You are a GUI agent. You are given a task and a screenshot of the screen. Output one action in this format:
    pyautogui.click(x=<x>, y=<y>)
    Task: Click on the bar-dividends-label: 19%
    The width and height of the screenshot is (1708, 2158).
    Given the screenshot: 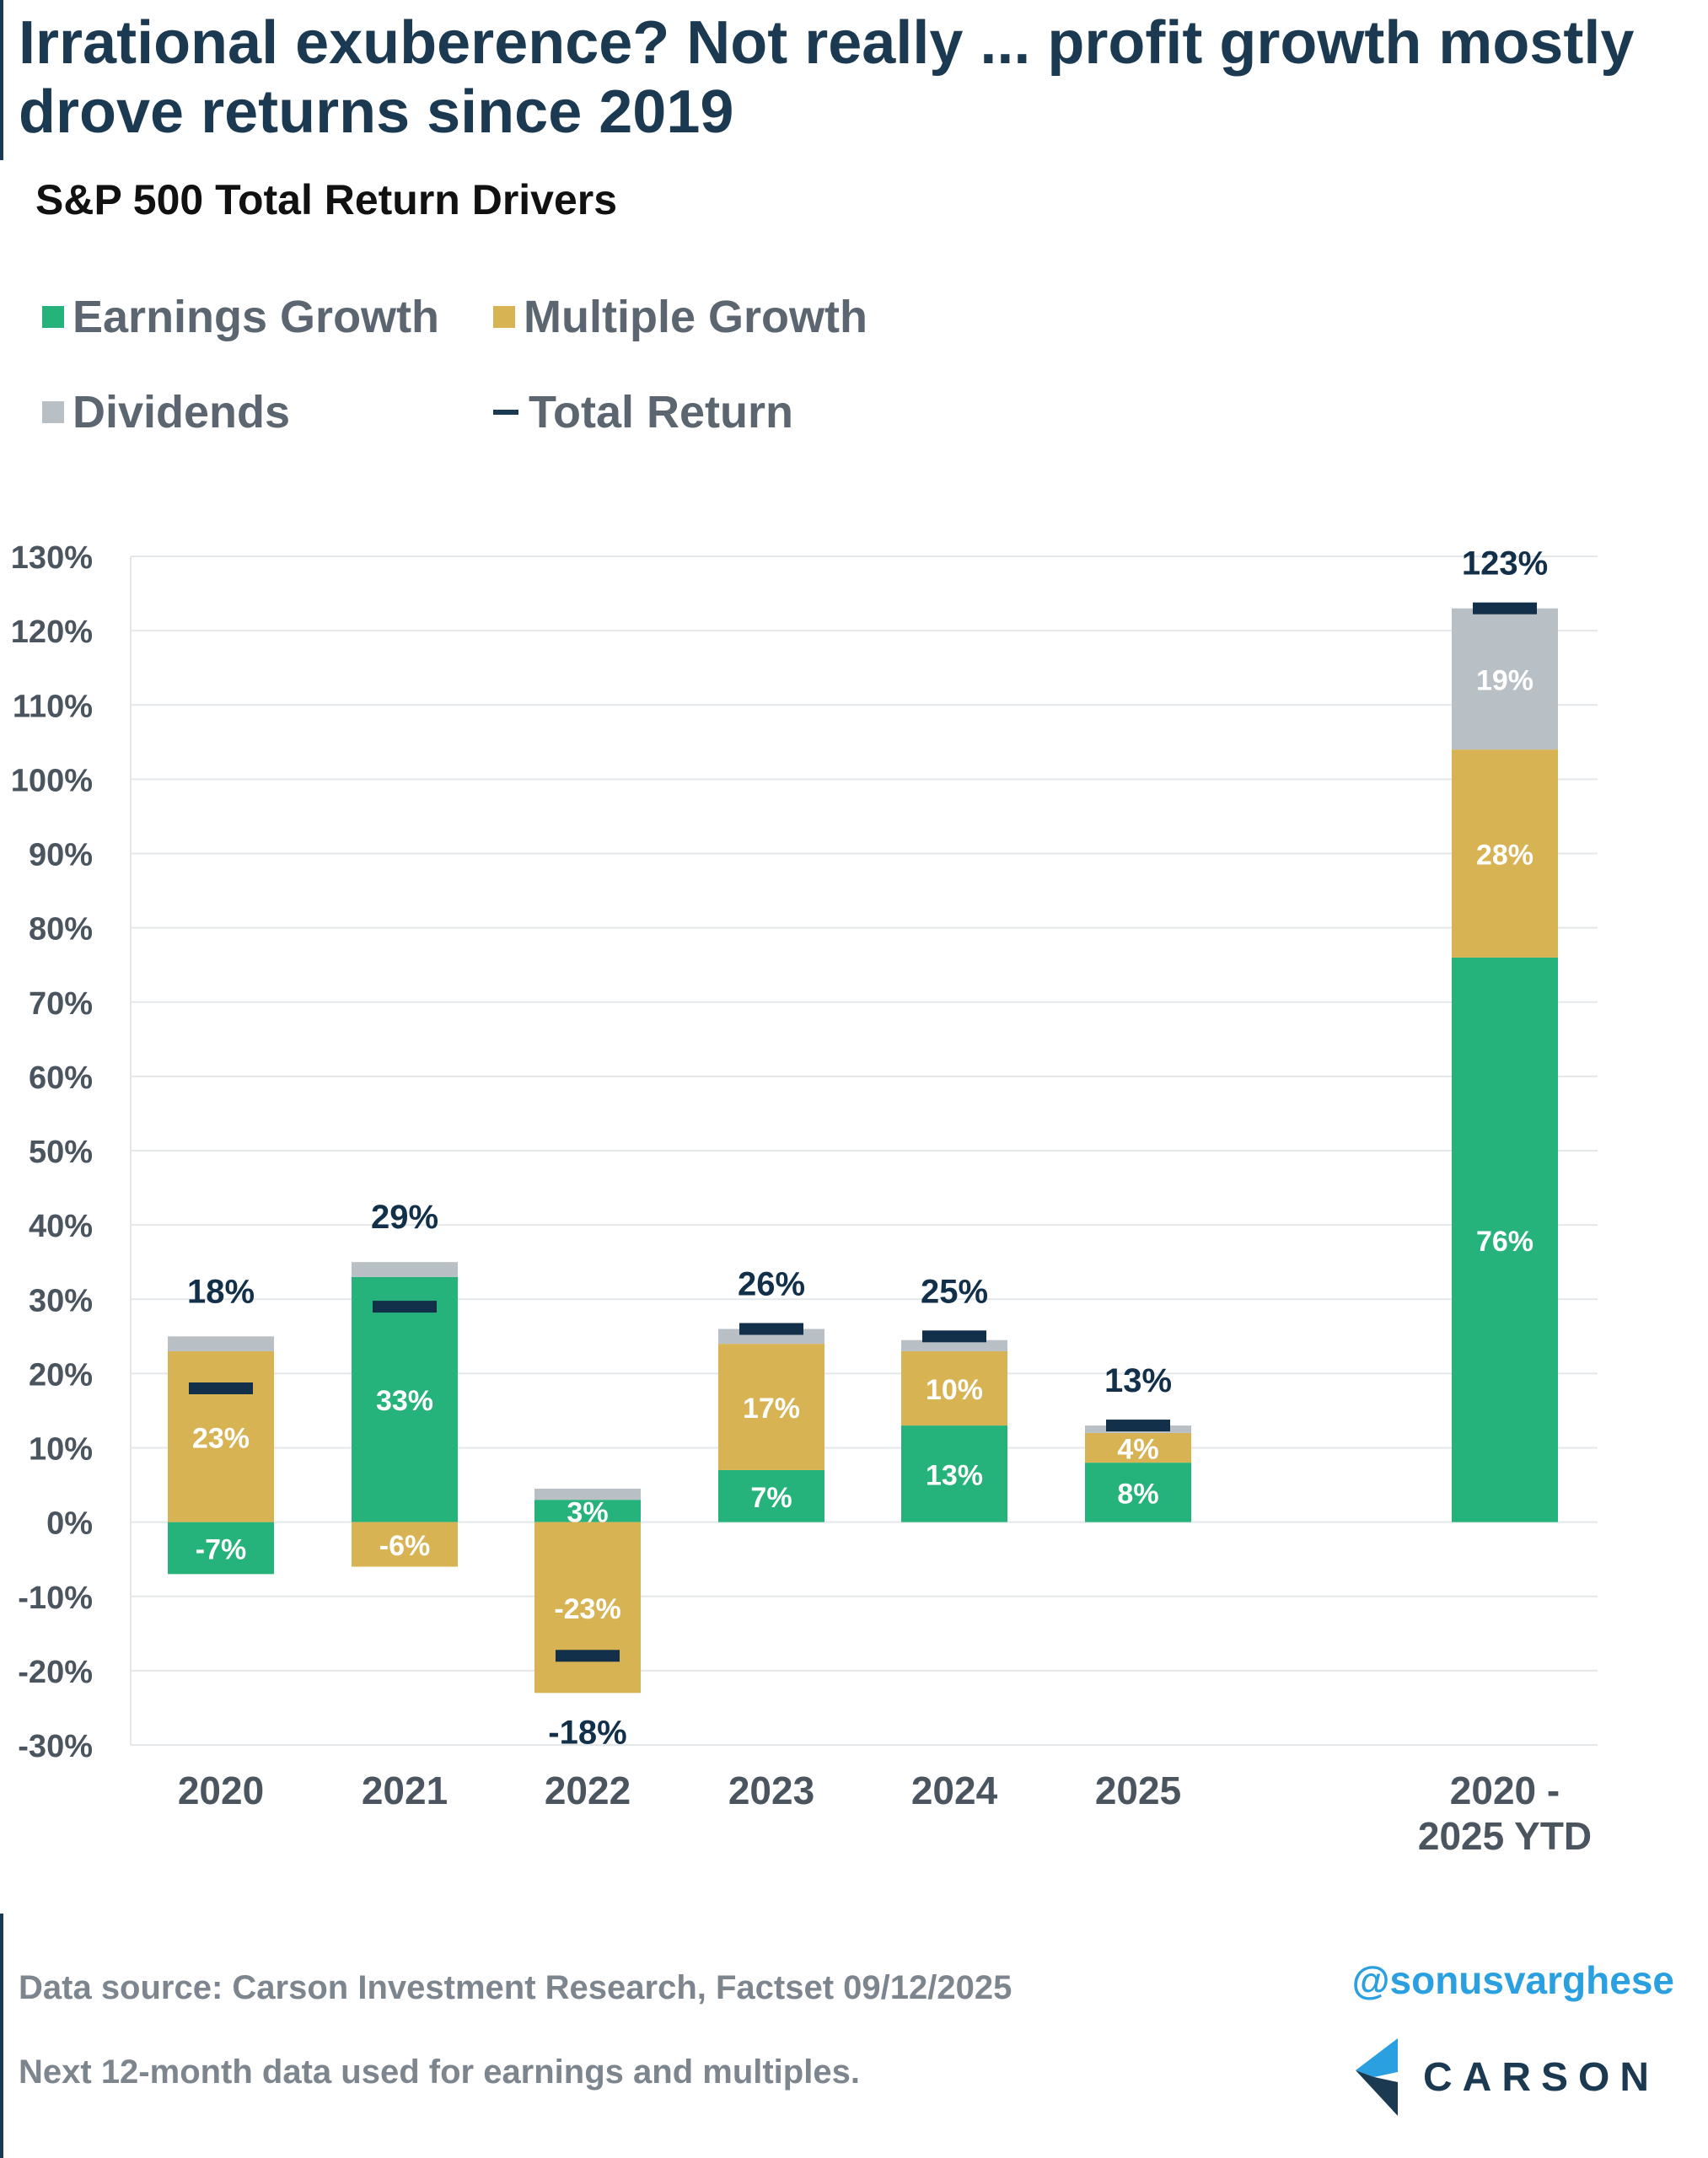 What is the action you would take?
    pyautogui.click(x=1504, y=680)
    